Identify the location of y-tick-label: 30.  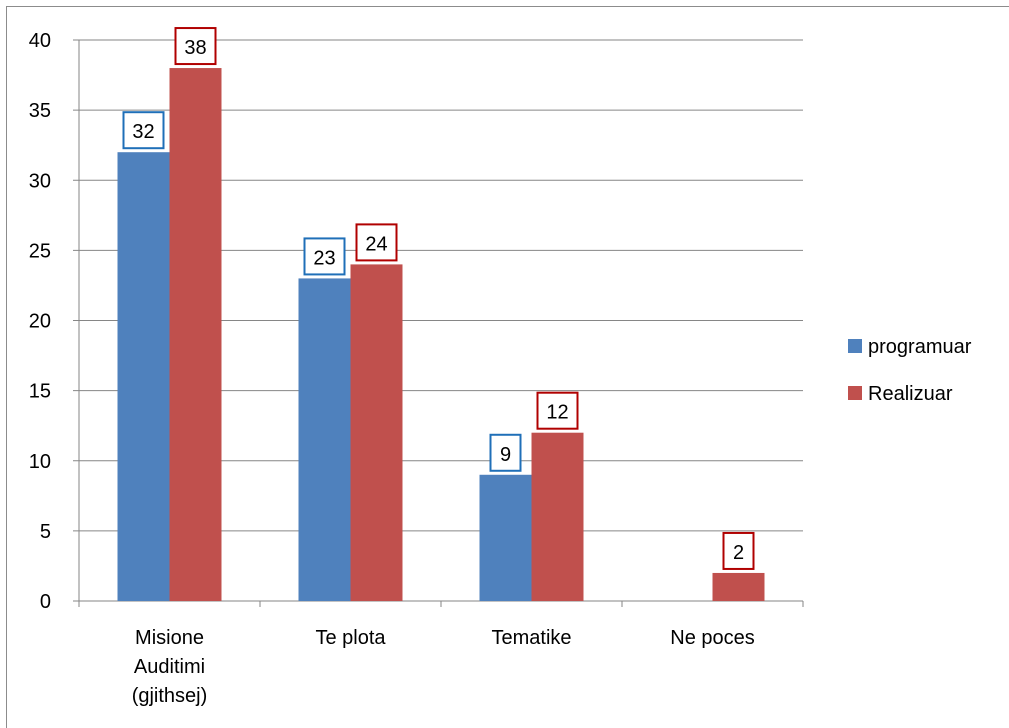
(40, 181).